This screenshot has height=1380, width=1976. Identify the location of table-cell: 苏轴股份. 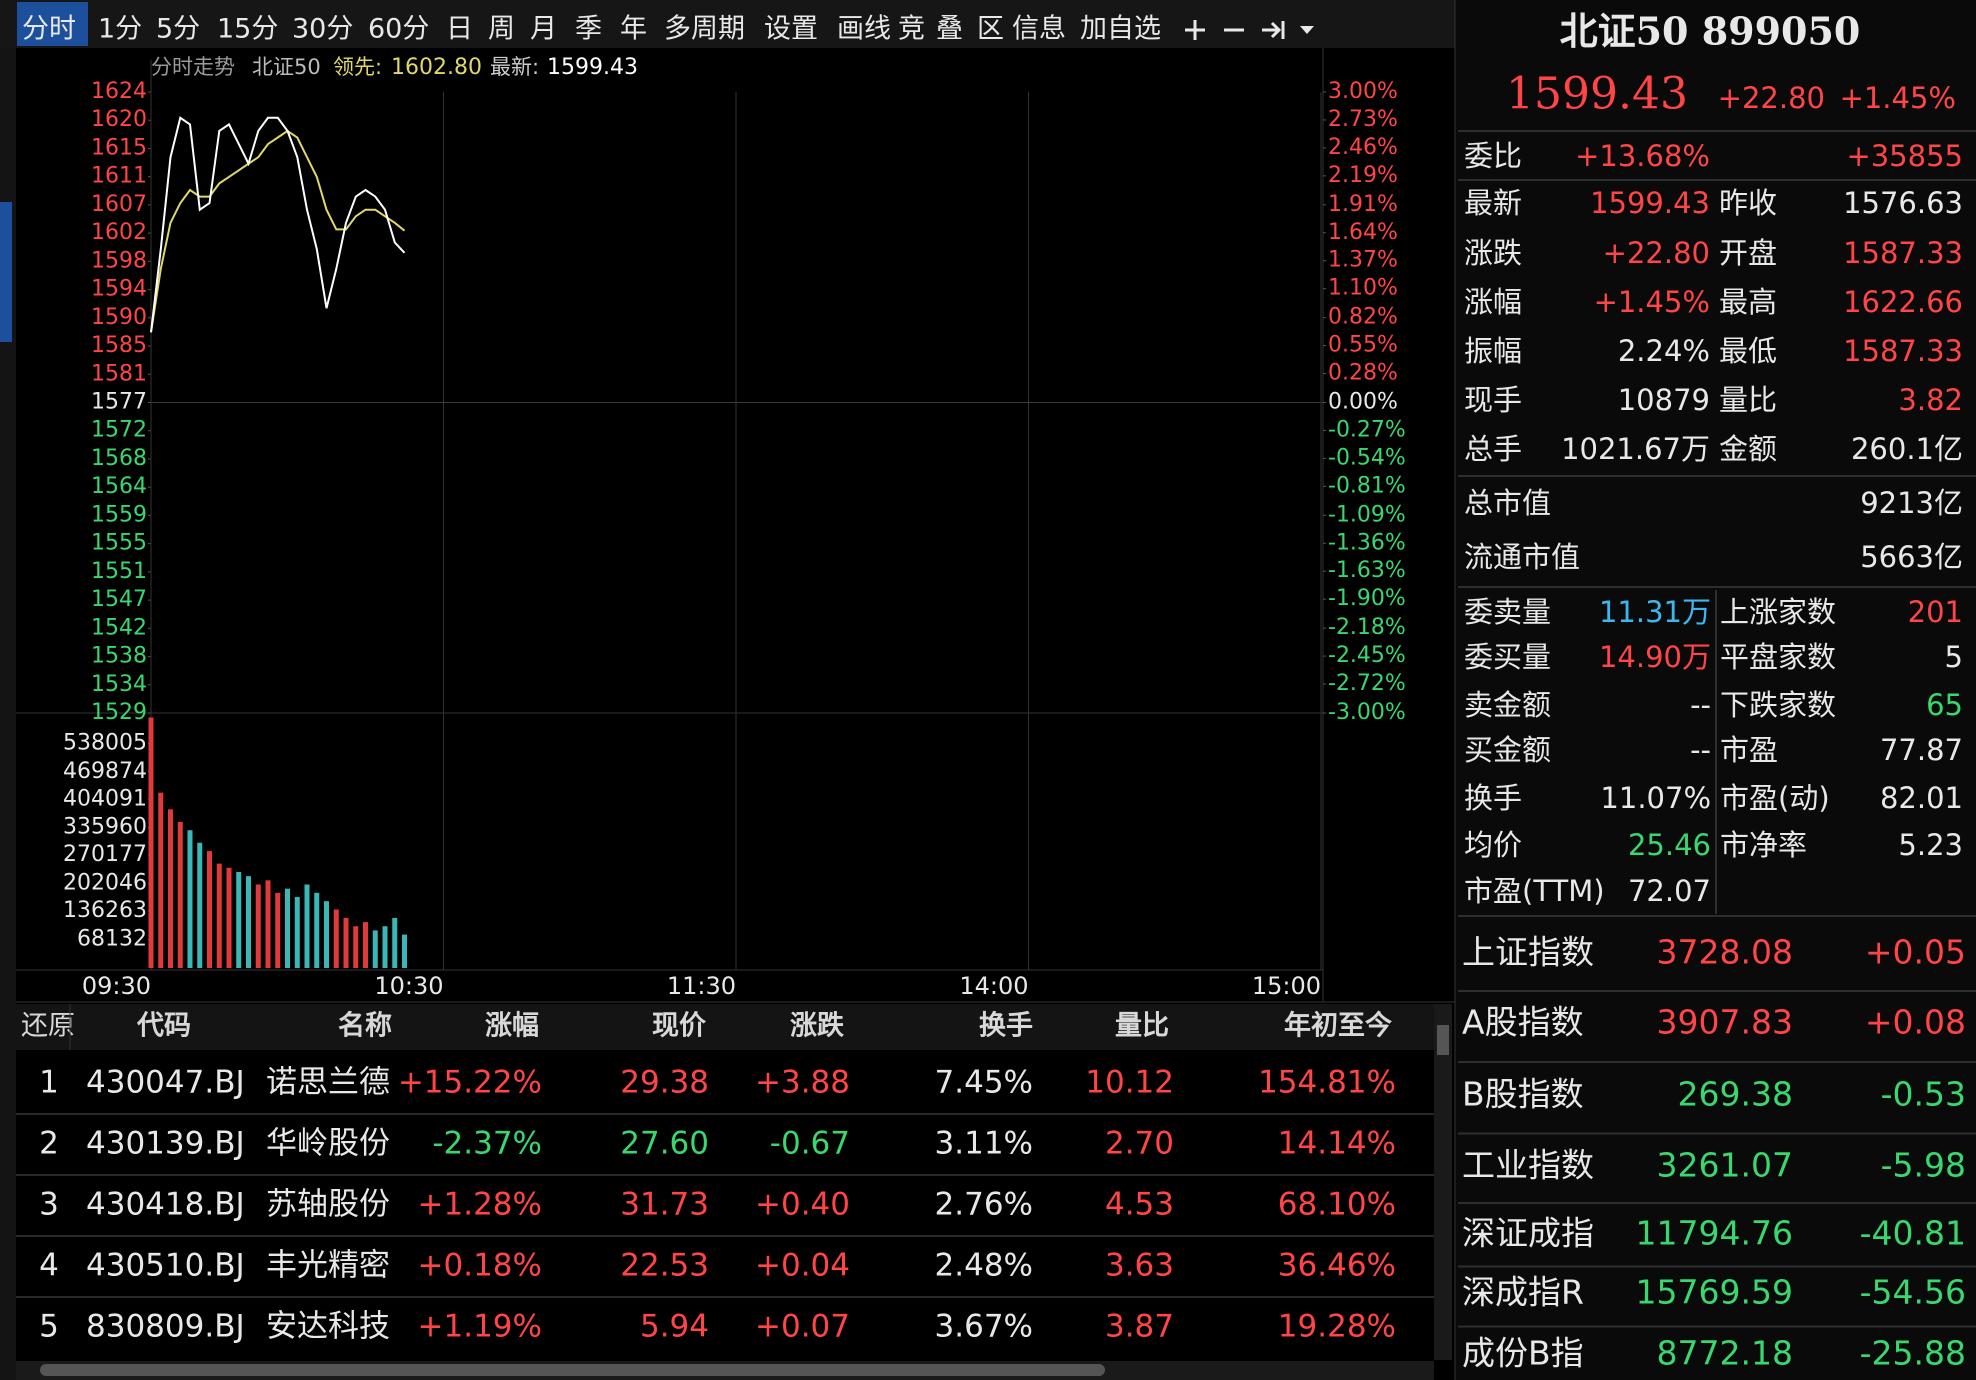
(328, 1205).